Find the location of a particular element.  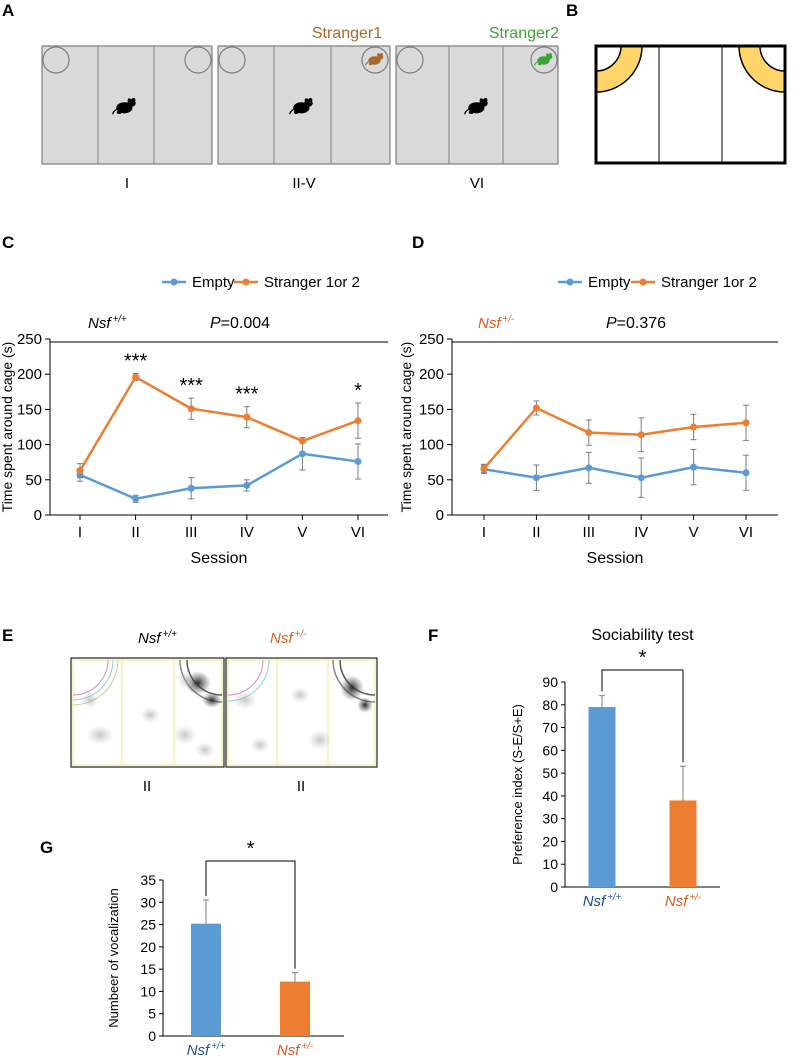

panel-label: C is located at coordinates (8, 242).